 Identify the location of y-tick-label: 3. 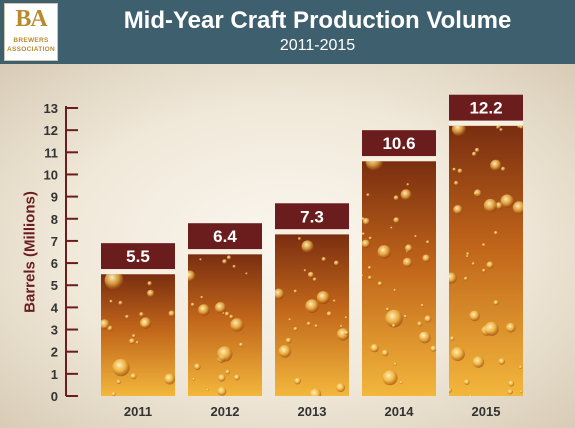
(54, 330).